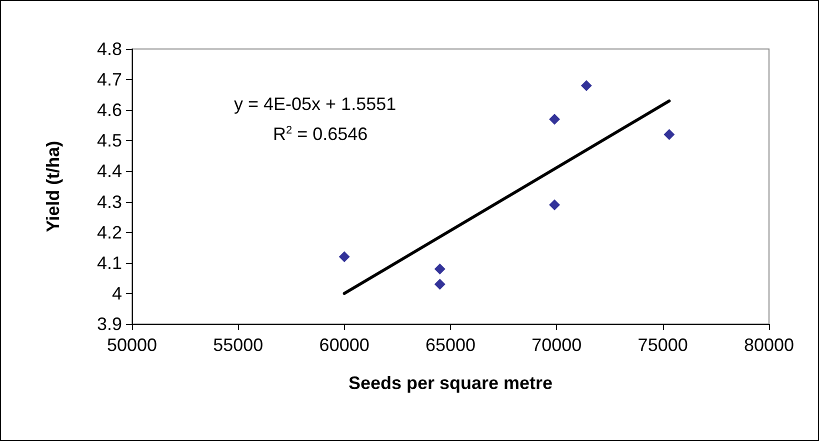  Describe the element at coordinates (109, 262) in the screenshot. I see `y-tick-label: 4.1` at that location.